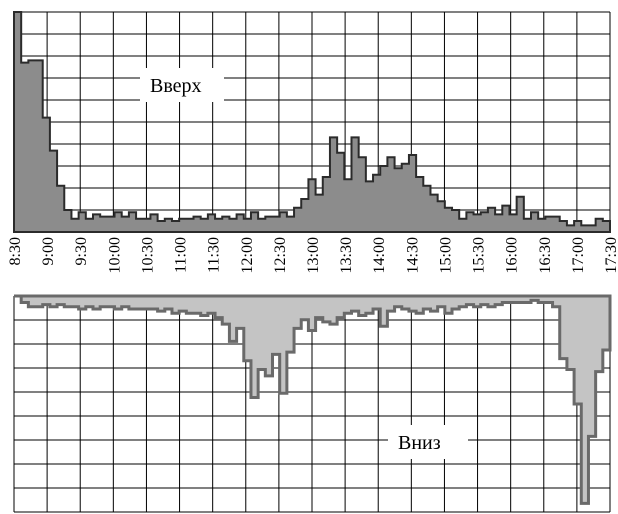 Image resolution: width=618 pixels, height=514 pixels. What do you see at coordinates (379, 255) in the screenshot?
I see `x-tick-label: 14:00` at bounding box center [379, 255].